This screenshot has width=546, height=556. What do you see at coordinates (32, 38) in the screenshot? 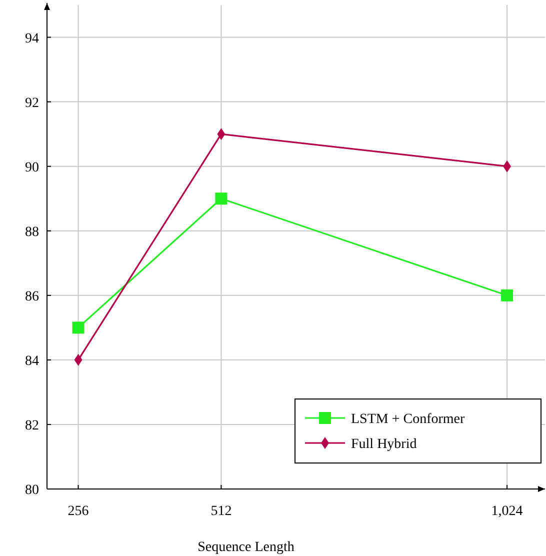
I see `y-tick-label: 94` at bounding box center [32, 38].